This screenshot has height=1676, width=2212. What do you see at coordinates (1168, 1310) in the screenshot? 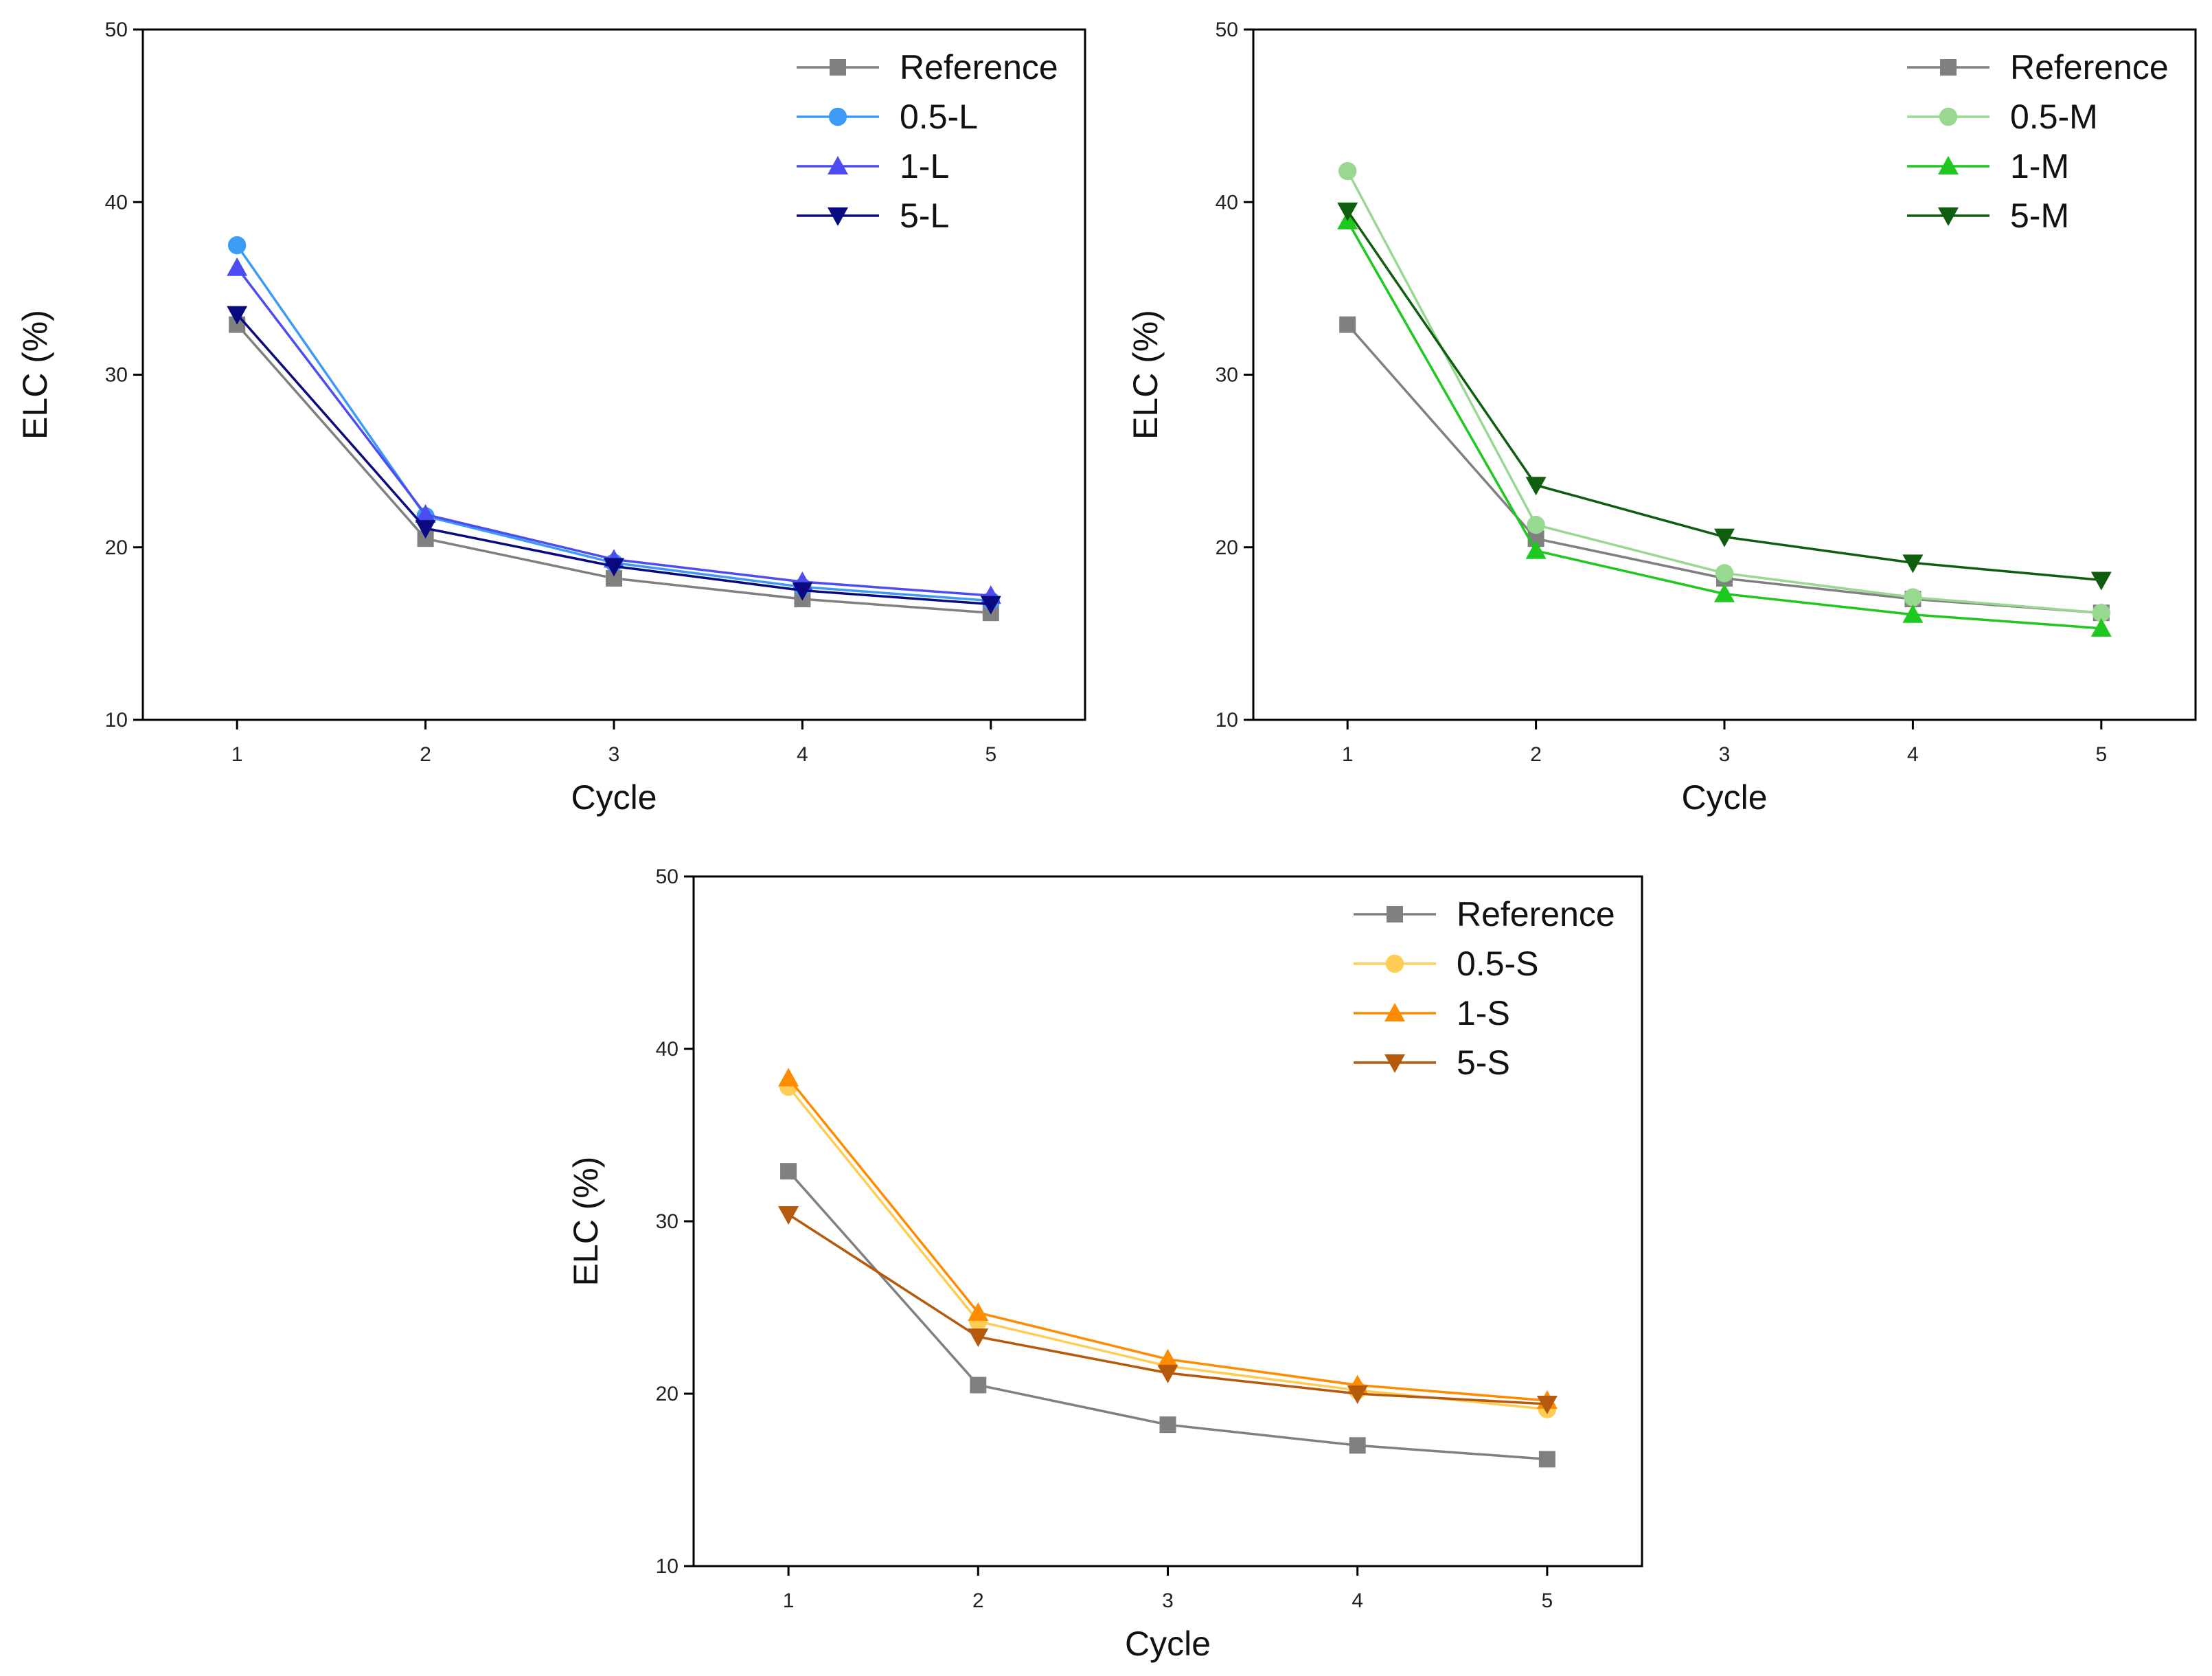
I see `series-5-S` at bounding box center [1168, 1310].